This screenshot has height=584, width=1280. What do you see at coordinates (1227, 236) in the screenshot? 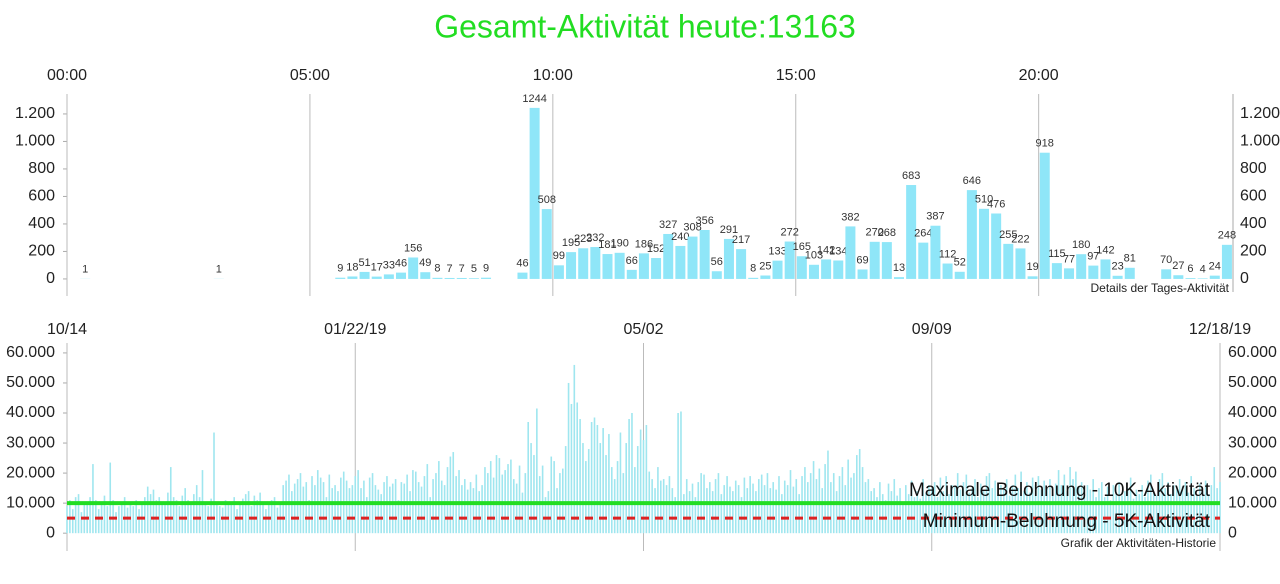
I see `value-label: 248` at bounding box center [1227, 236].